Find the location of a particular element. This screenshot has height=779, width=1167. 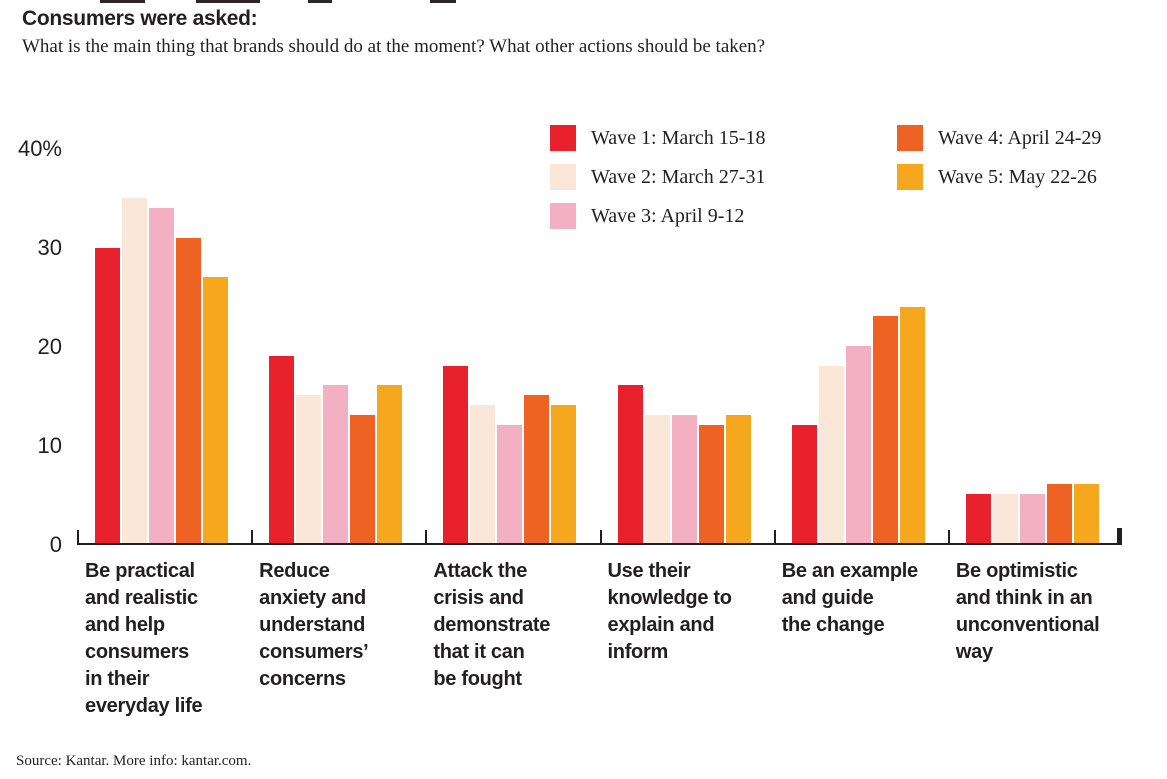

y-axis-tick-label: 30 is located at coordinates (49, 247).